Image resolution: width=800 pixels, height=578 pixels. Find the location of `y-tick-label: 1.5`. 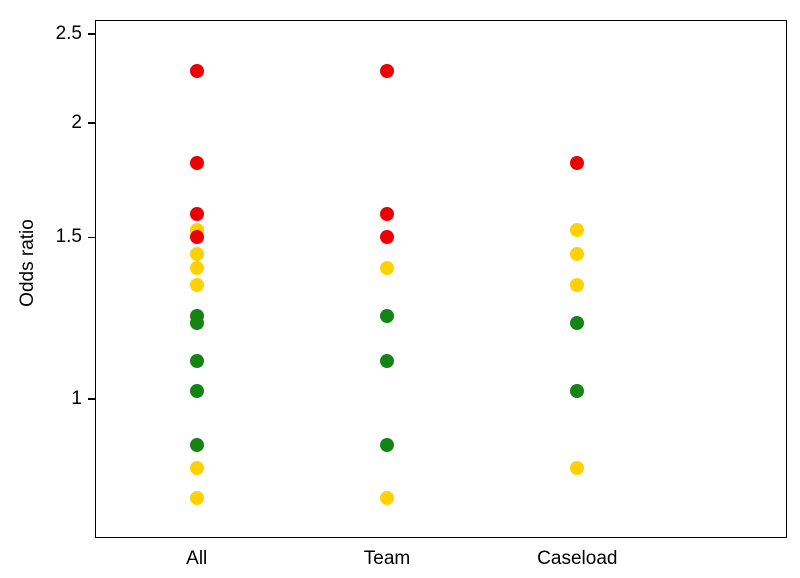

y-tick-label: 1.5 is located at coordinates (68, 237).